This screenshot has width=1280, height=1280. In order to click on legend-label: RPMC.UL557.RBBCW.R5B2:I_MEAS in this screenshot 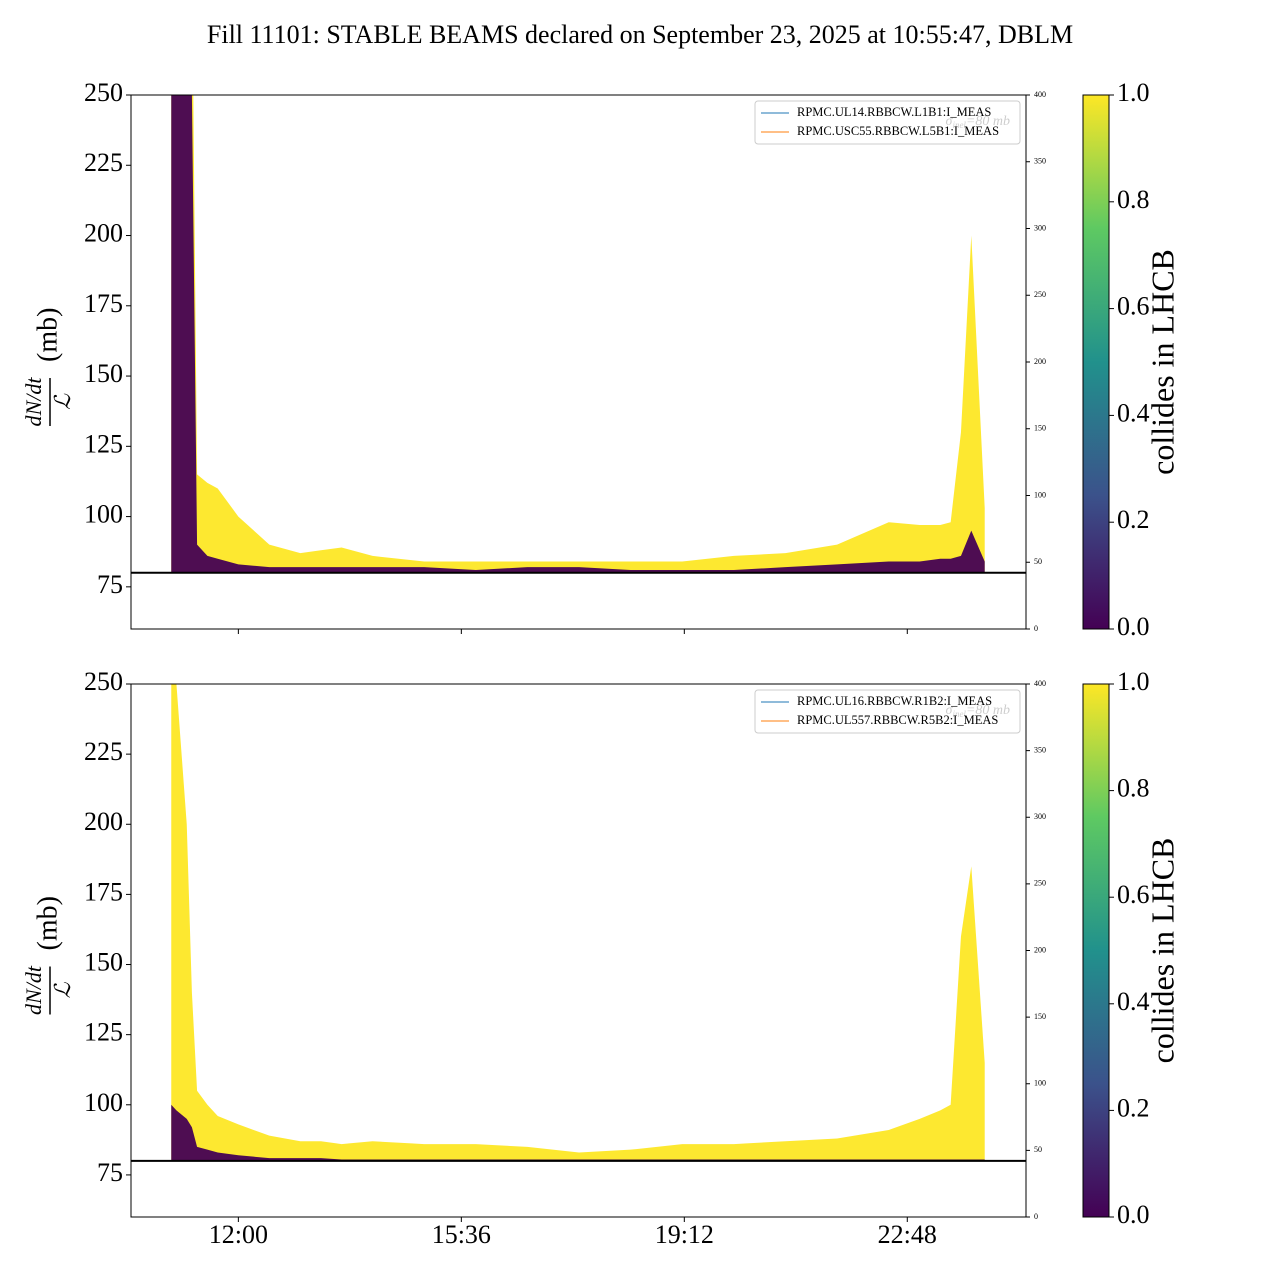, I will do `click(897, 720)`.